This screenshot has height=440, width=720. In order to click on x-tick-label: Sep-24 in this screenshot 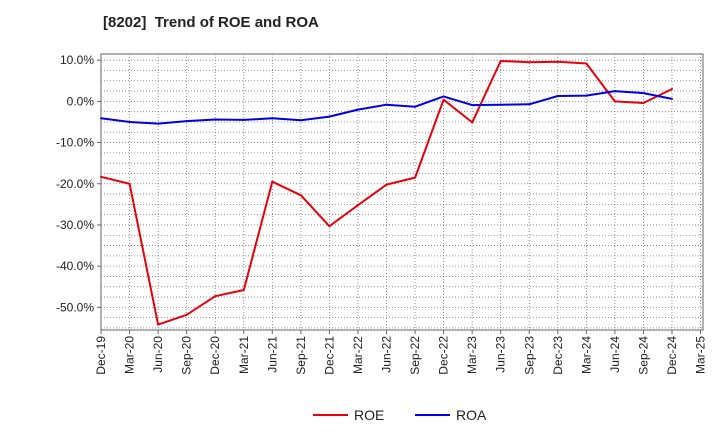, I will do `click(643, 355)`.